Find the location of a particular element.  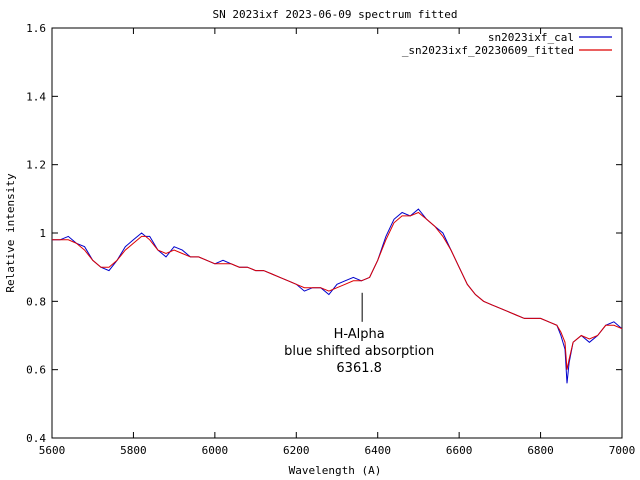

legend-entry-fitted: _sn2023ixf_20230609_fitted is located at coordinates (507, 50).